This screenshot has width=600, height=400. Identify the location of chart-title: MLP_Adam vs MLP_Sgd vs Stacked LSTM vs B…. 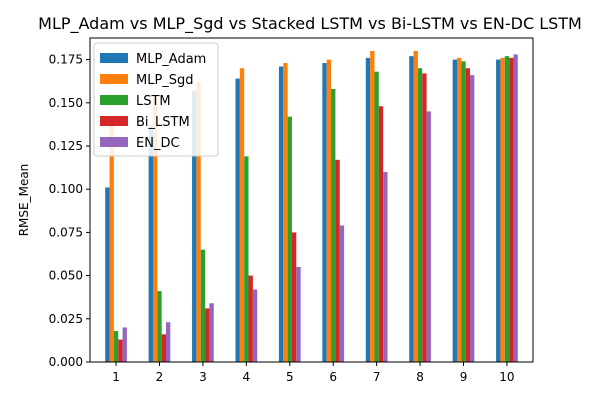
(310, 24).